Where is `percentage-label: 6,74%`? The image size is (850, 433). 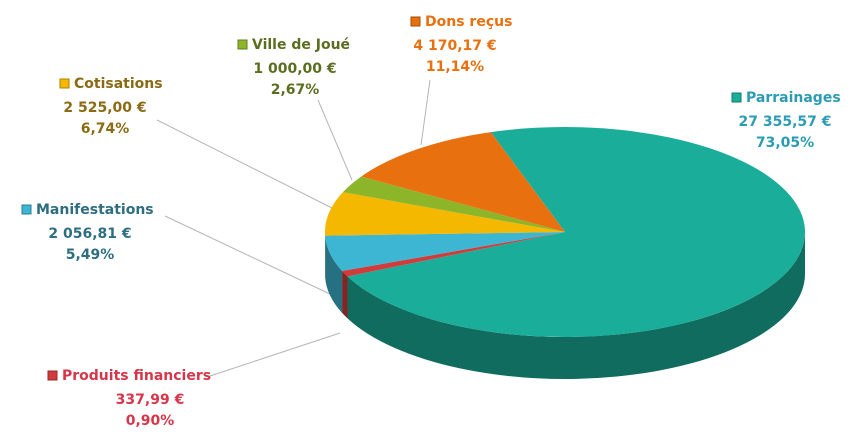
percentage-label: 6,74% is located at coordinates (105, 129).